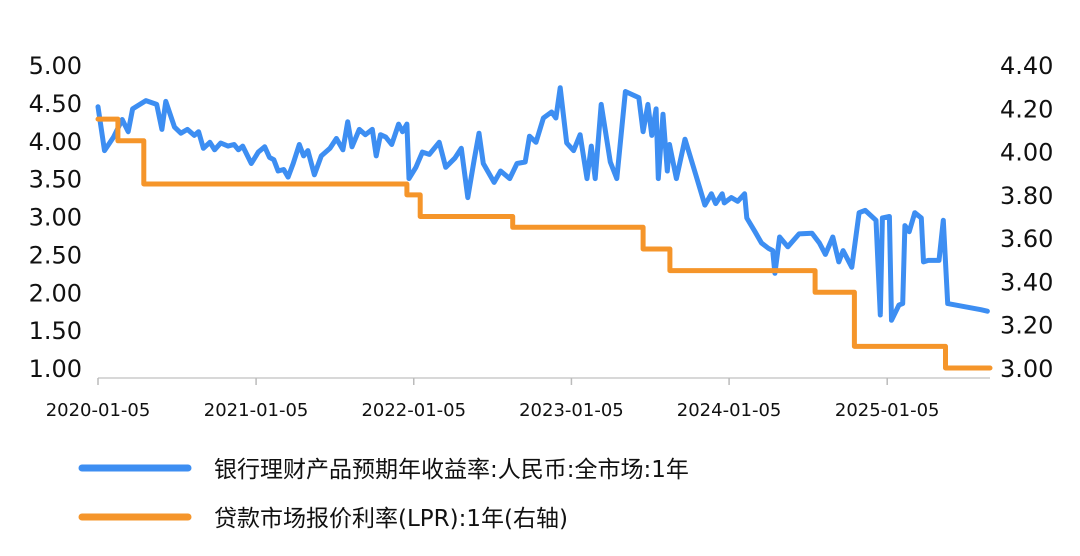 The image size is (1080, 556). I want to click on legend-label: 银行理财产品预期年收益率:人民币:全市场:1年, so click(451, 470).